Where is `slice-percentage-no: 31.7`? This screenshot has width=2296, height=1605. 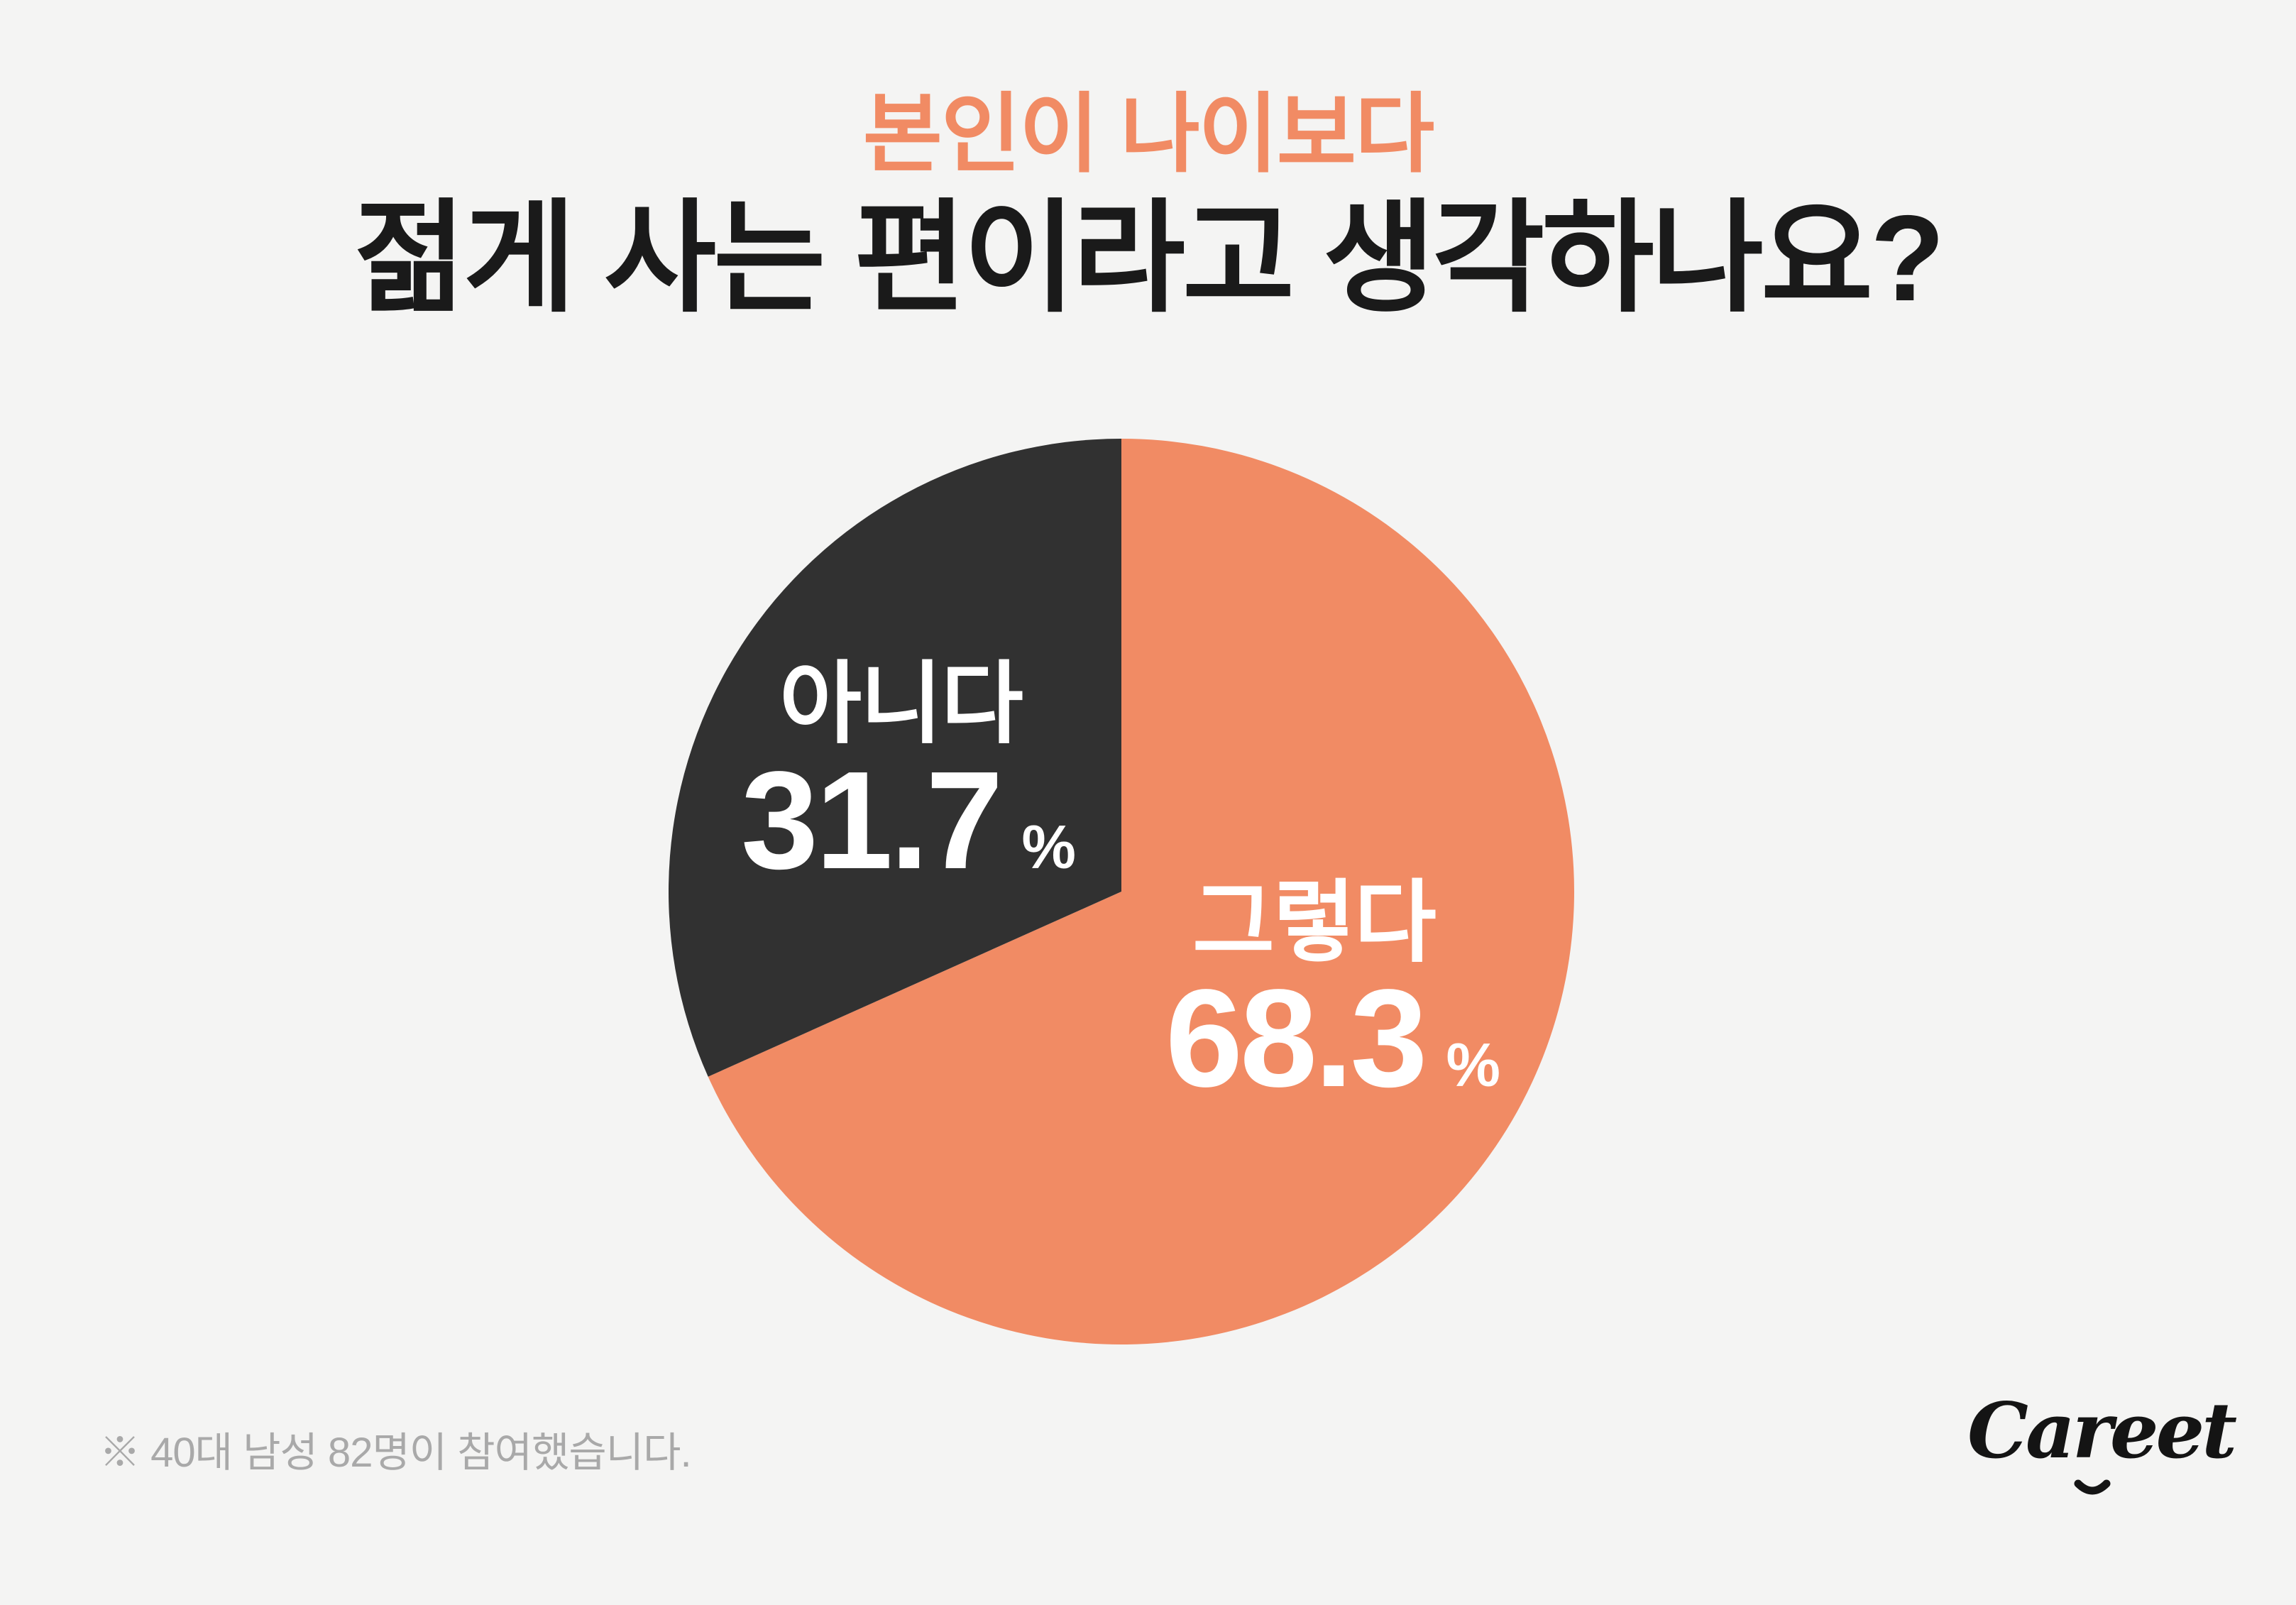
slice-percentage-no: 31.7 is located at coordinates (872, 821).